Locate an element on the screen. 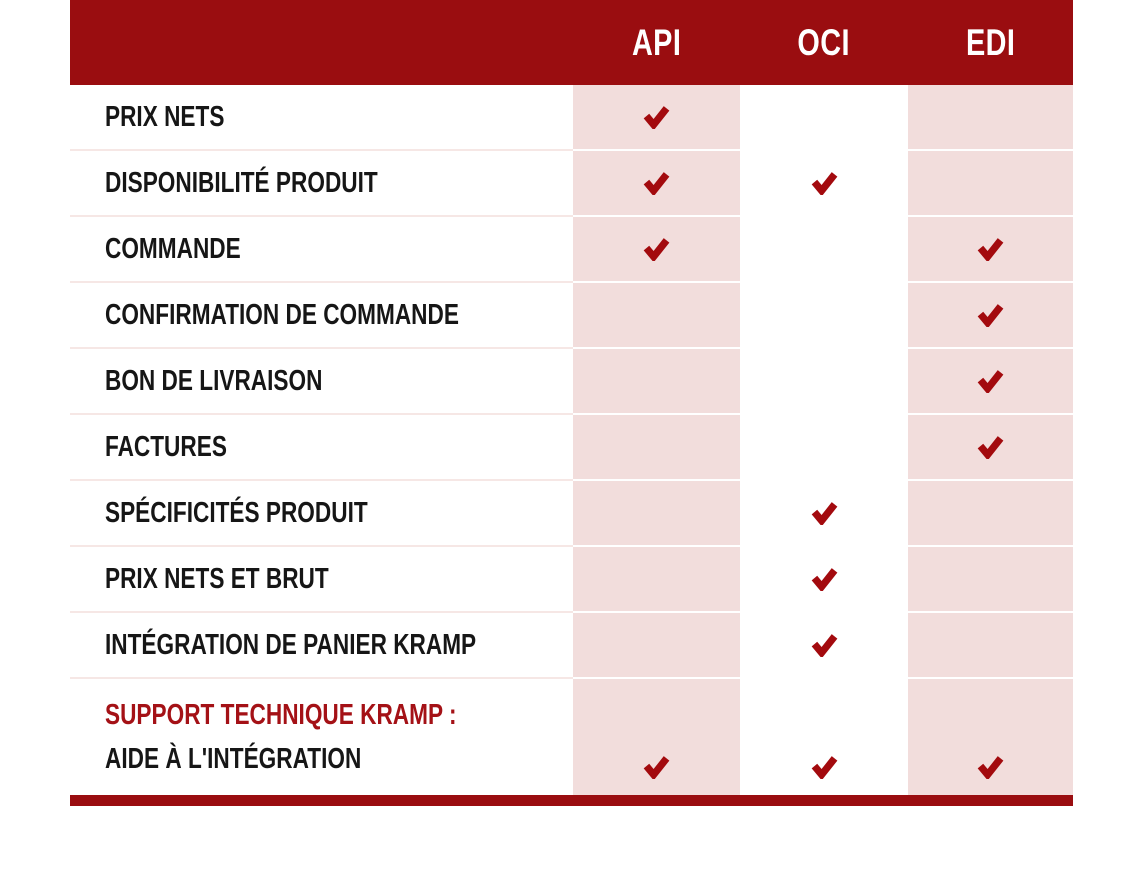  row-label-cell: COMMANDE is located at coordinates (321, 250).